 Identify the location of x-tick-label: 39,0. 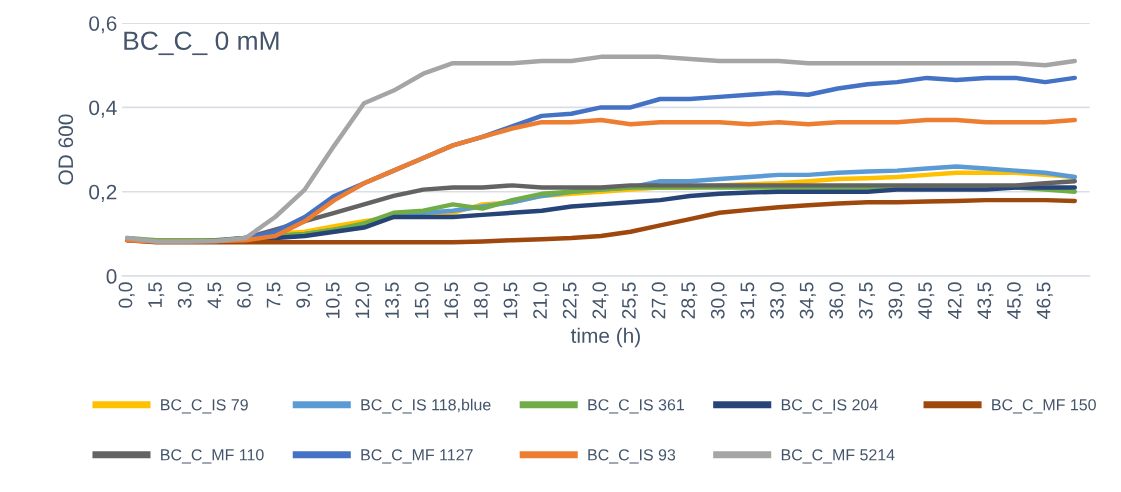
(896, 300).